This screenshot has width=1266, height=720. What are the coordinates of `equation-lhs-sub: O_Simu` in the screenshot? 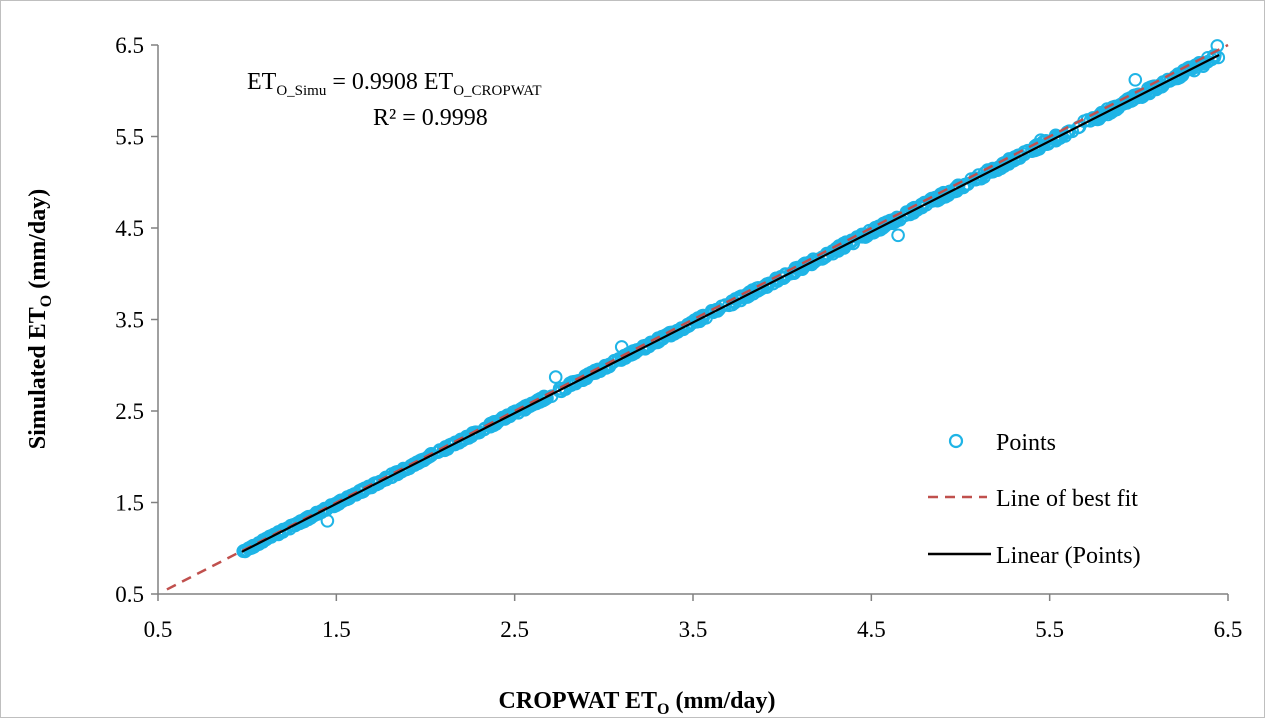 It's located at (301, 91).